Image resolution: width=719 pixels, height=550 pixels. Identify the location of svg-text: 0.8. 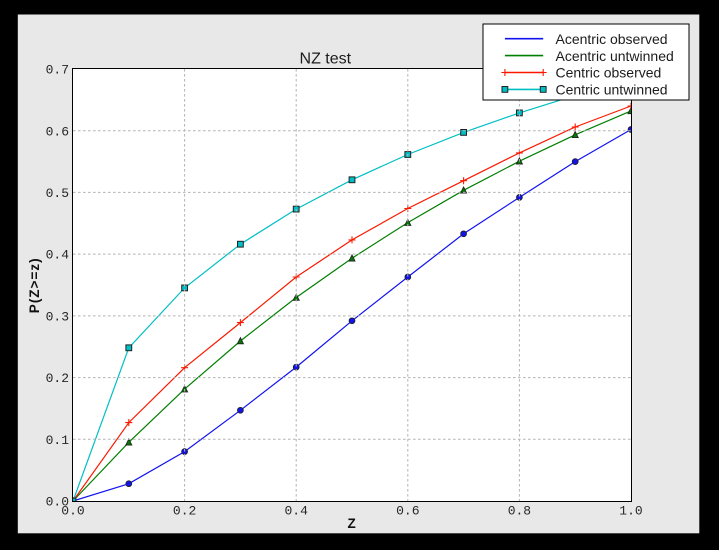
(519, 511).